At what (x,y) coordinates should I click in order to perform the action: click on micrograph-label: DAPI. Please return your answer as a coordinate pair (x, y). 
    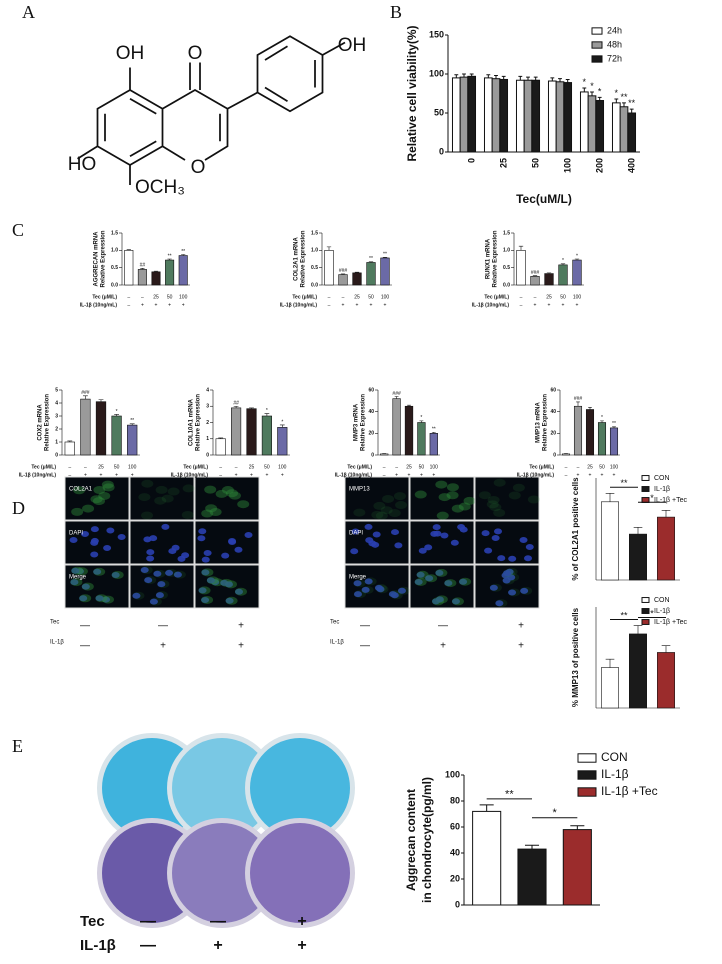
    Looking at the image, I should click on (76, 534).